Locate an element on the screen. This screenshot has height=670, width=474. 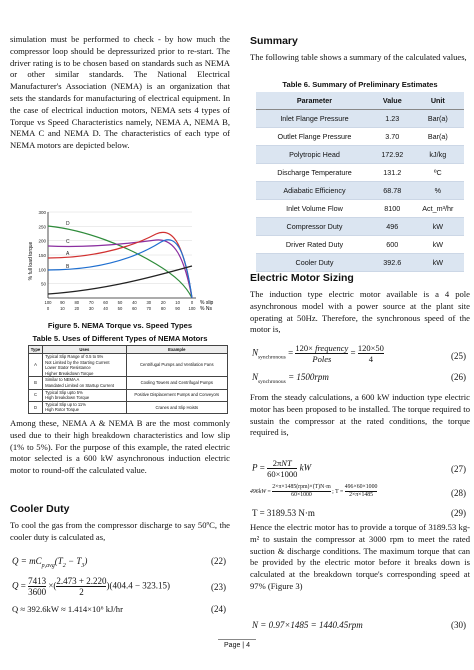
y-tick-label: 100 is located at coordinates (42, 269).